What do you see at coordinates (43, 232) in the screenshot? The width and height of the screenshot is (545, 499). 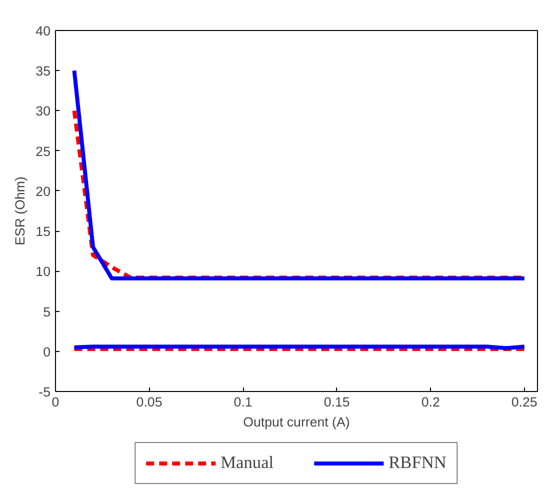 I see `y-tick-label: 15` at bounding box center [43, 232].